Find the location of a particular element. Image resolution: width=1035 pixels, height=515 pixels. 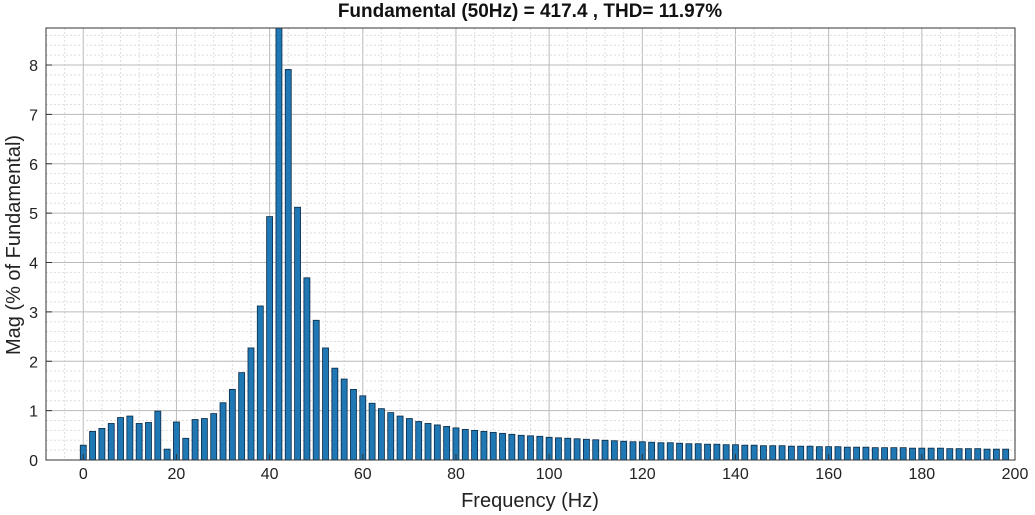

y-tick-label: 1 is located at coordinates (33, 412).